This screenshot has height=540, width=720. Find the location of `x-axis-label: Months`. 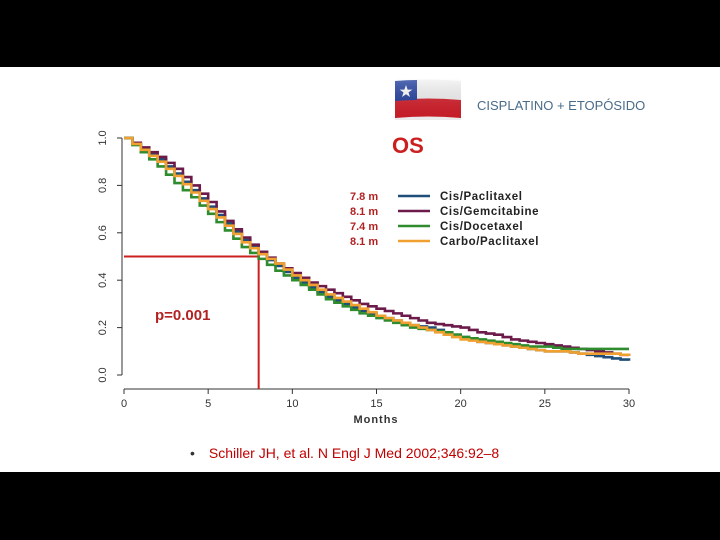

x-axis-label: Months is located at coordinates (375, 420).